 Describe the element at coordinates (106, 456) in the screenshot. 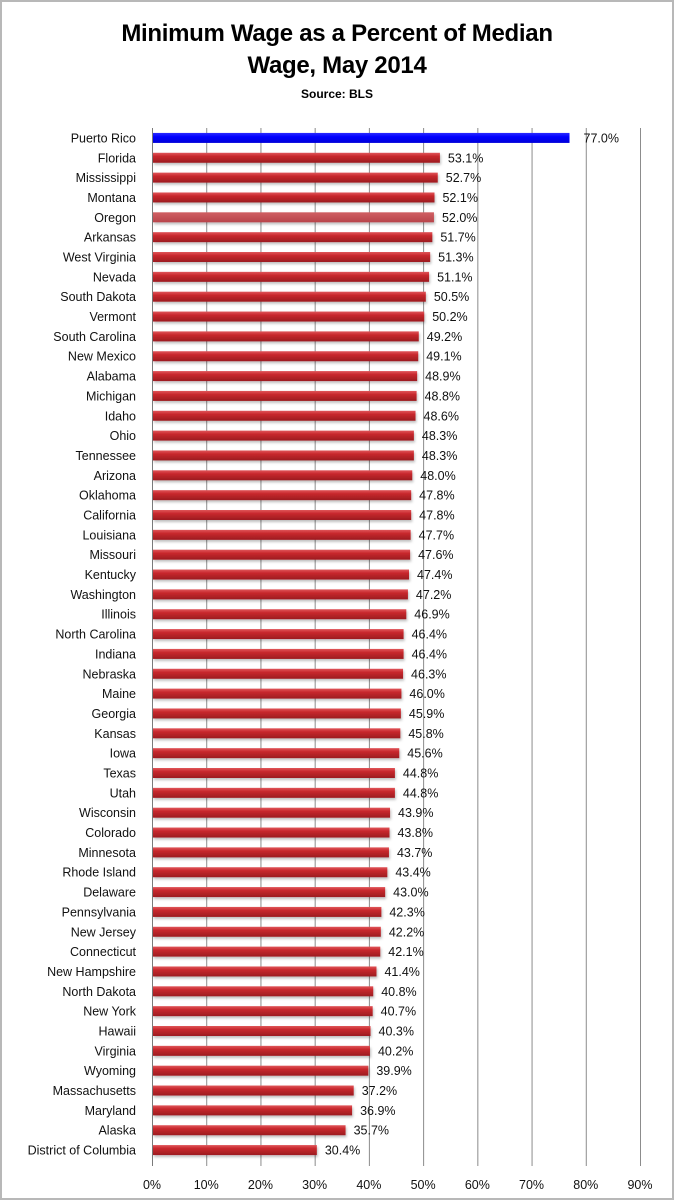

I see `category-label: Tennessee` at that location.